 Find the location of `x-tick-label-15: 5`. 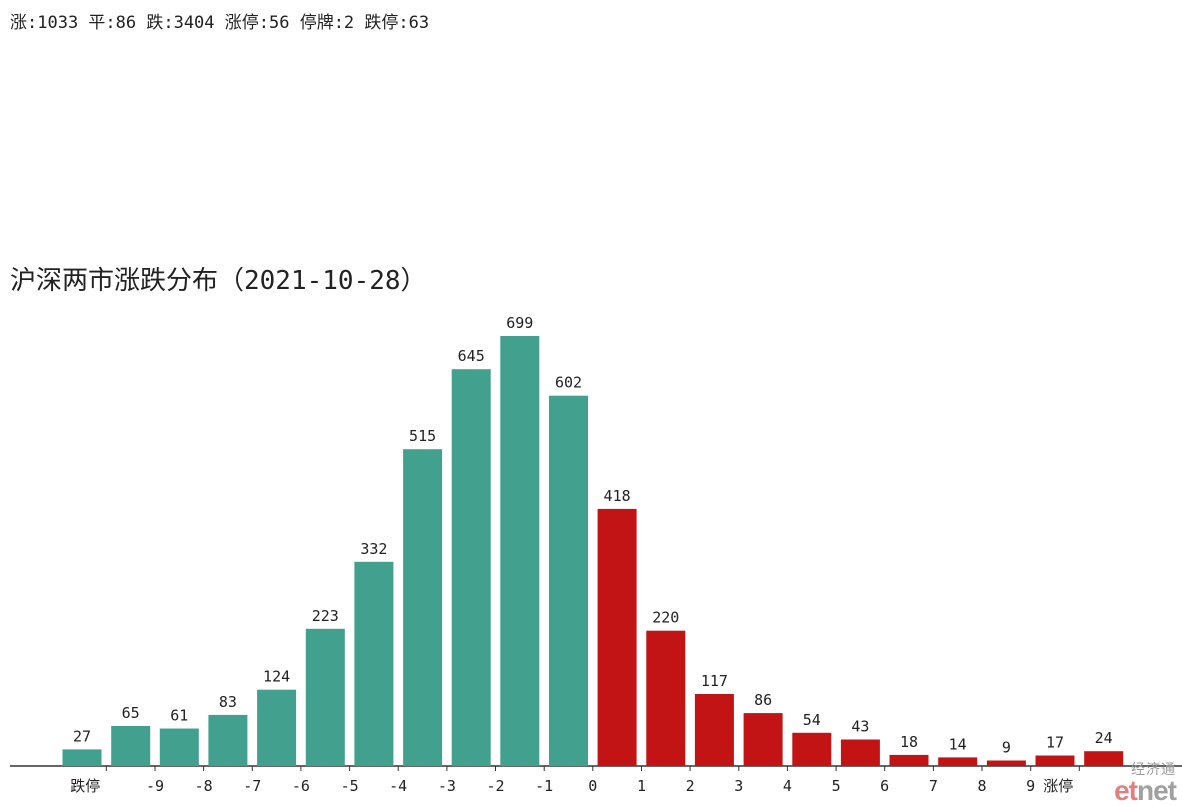

x-tick-label-15: 5 is located at coordinates (836, 786).